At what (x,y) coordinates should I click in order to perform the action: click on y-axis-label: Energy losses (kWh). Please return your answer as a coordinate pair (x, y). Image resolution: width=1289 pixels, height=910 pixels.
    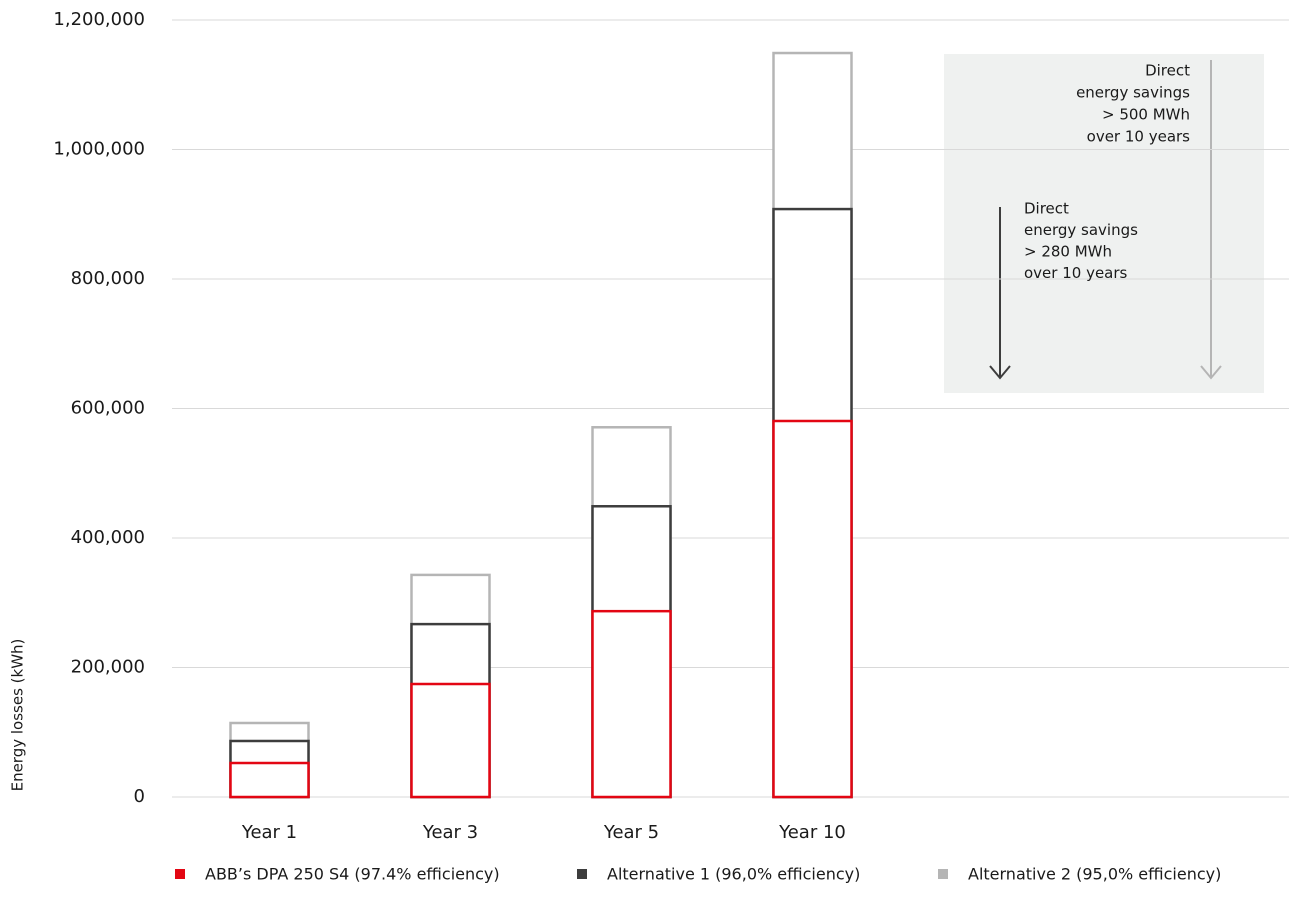
    Looking at the image, I should click on (18, 715).